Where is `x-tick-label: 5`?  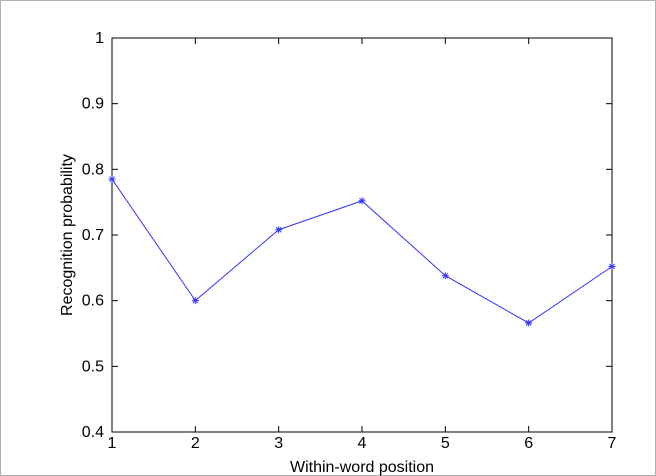 x-tick-label: 5 is located at coordinates (445, 443).